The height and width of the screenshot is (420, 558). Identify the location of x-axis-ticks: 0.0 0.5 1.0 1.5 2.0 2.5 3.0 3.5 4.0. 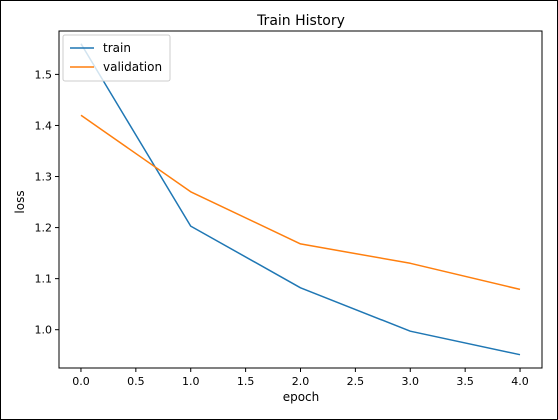
(300, 378).